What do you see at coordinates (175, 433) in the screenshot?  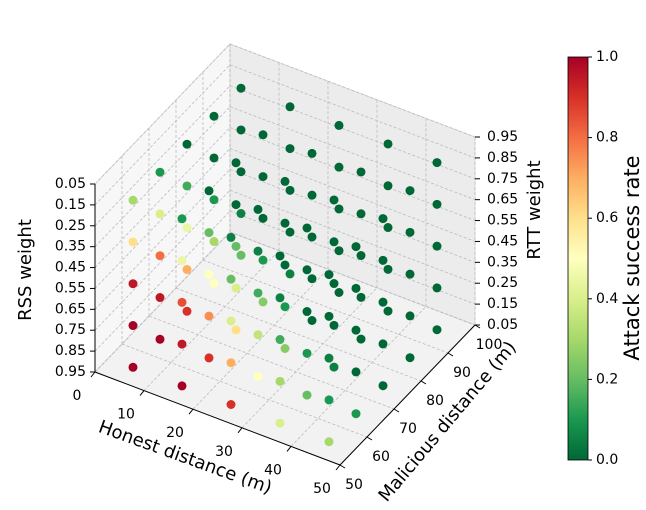 I see `x-tick-label: 20` at bounding box center [175, 433].